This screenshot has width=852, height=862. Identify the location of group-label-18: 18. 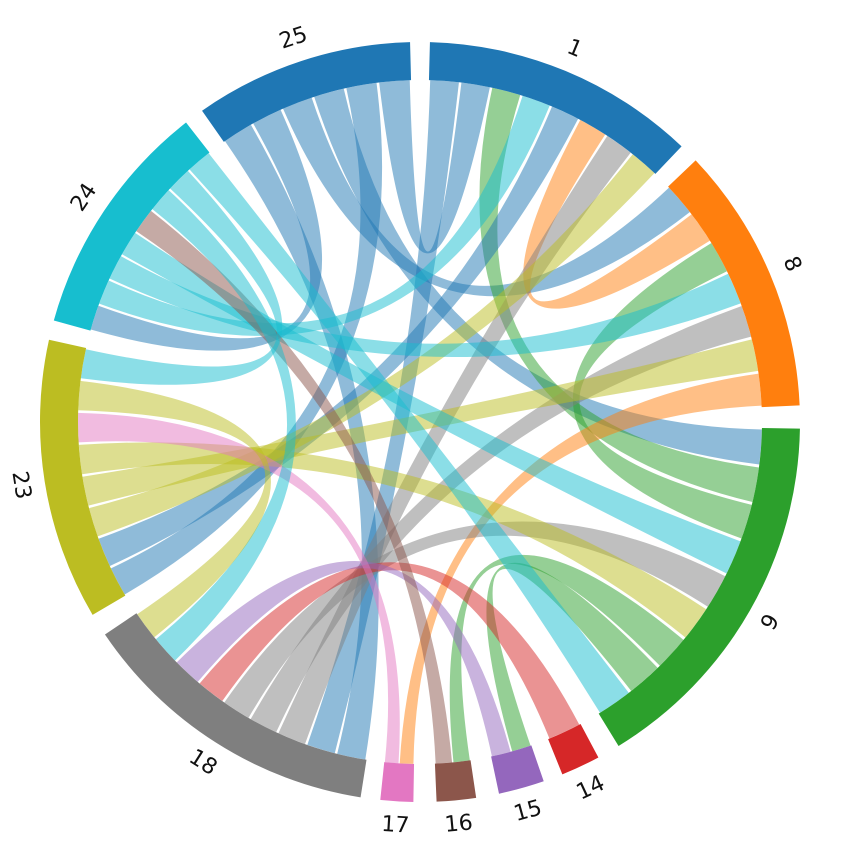
(202, 763).